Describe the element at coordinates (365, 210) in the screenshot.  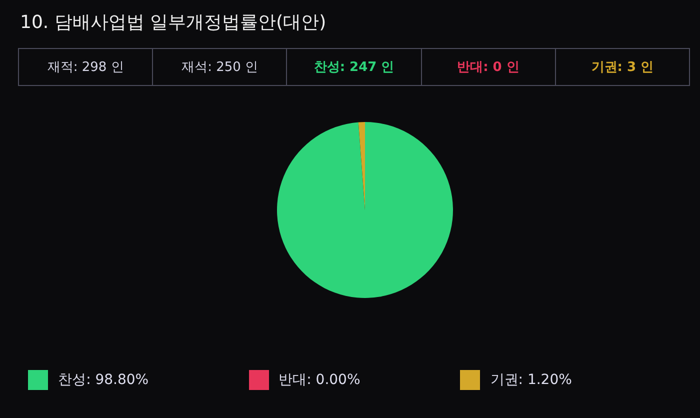
I see `pie-slice` at that location.